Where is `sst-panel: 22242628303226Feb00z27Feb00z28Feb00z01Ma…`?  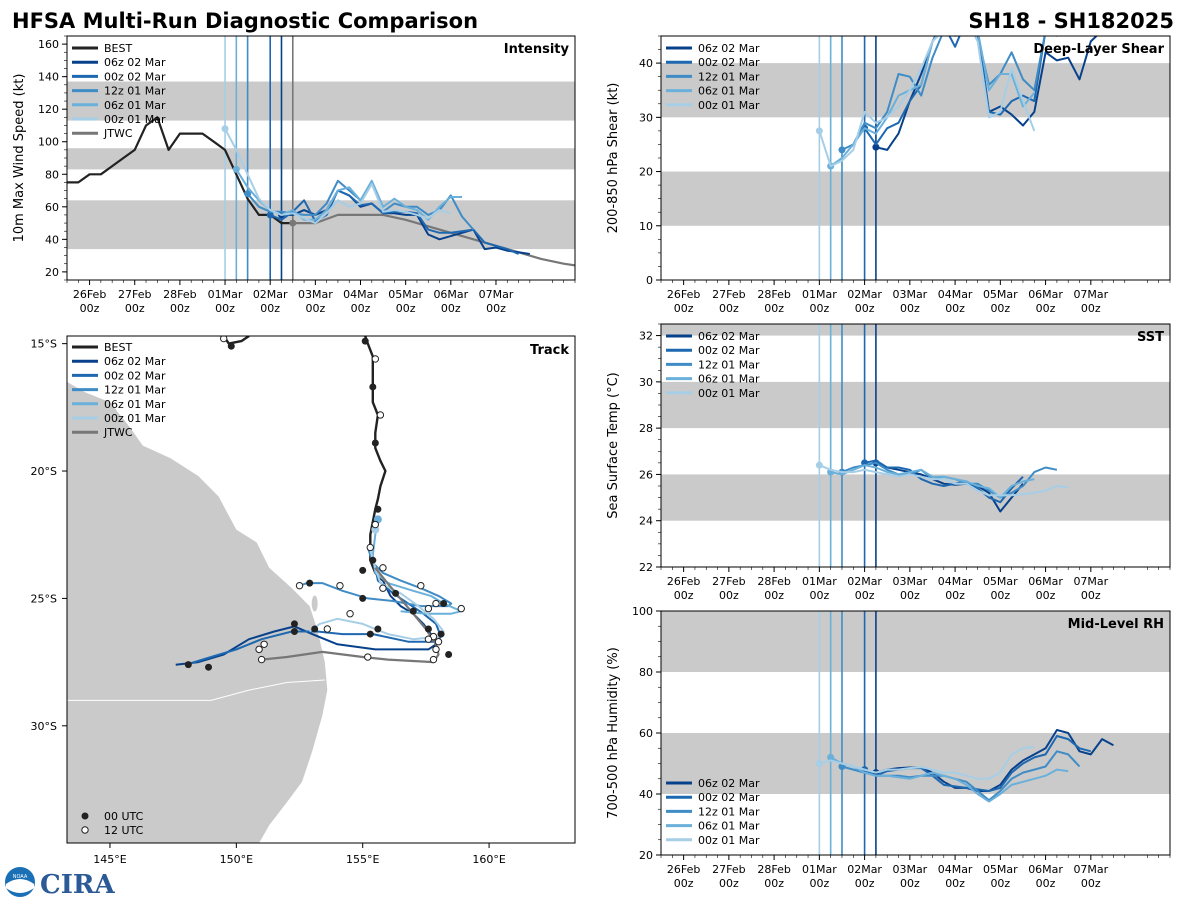 sst-panel: 22242628303226Feb00z27Feb00z28Feb00z01Ma… is located at coordinates (888, 462).